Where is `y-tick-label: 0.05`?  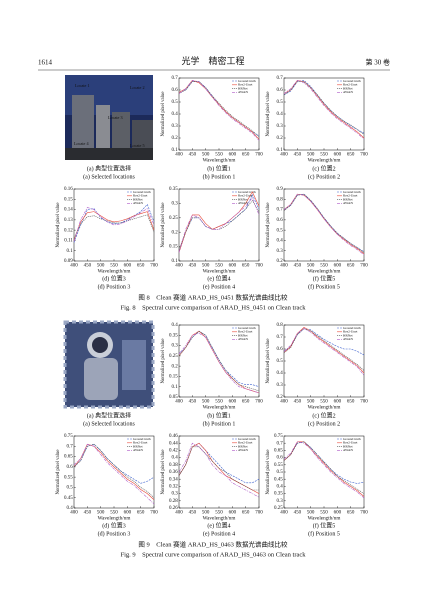 y-tick-label: 0.05 is located at coordinates (173, 397).